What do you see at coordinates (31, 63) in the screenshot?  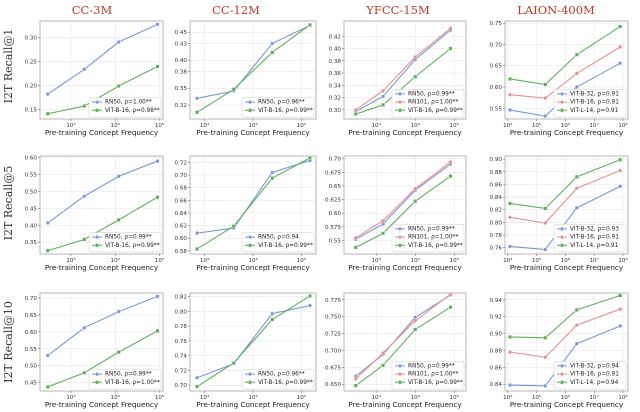 I see `y-tick-label: 0.25` at bounding box center [31, 63].